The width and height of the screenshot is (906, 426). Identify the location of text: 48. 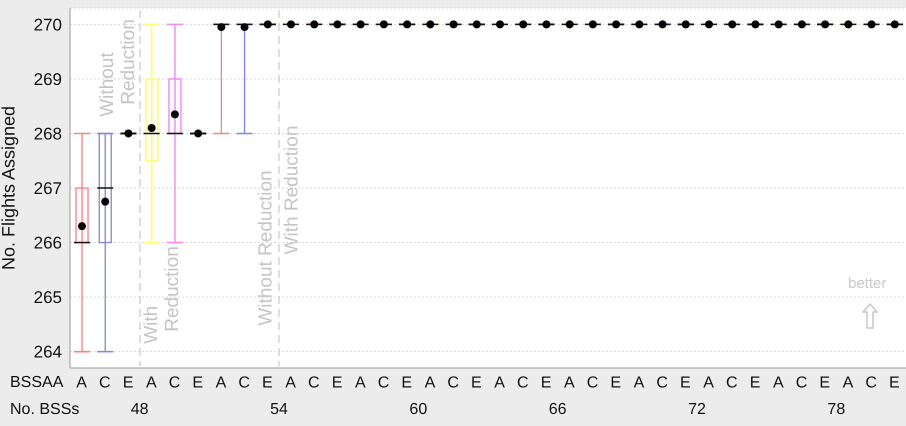
(139, 410).